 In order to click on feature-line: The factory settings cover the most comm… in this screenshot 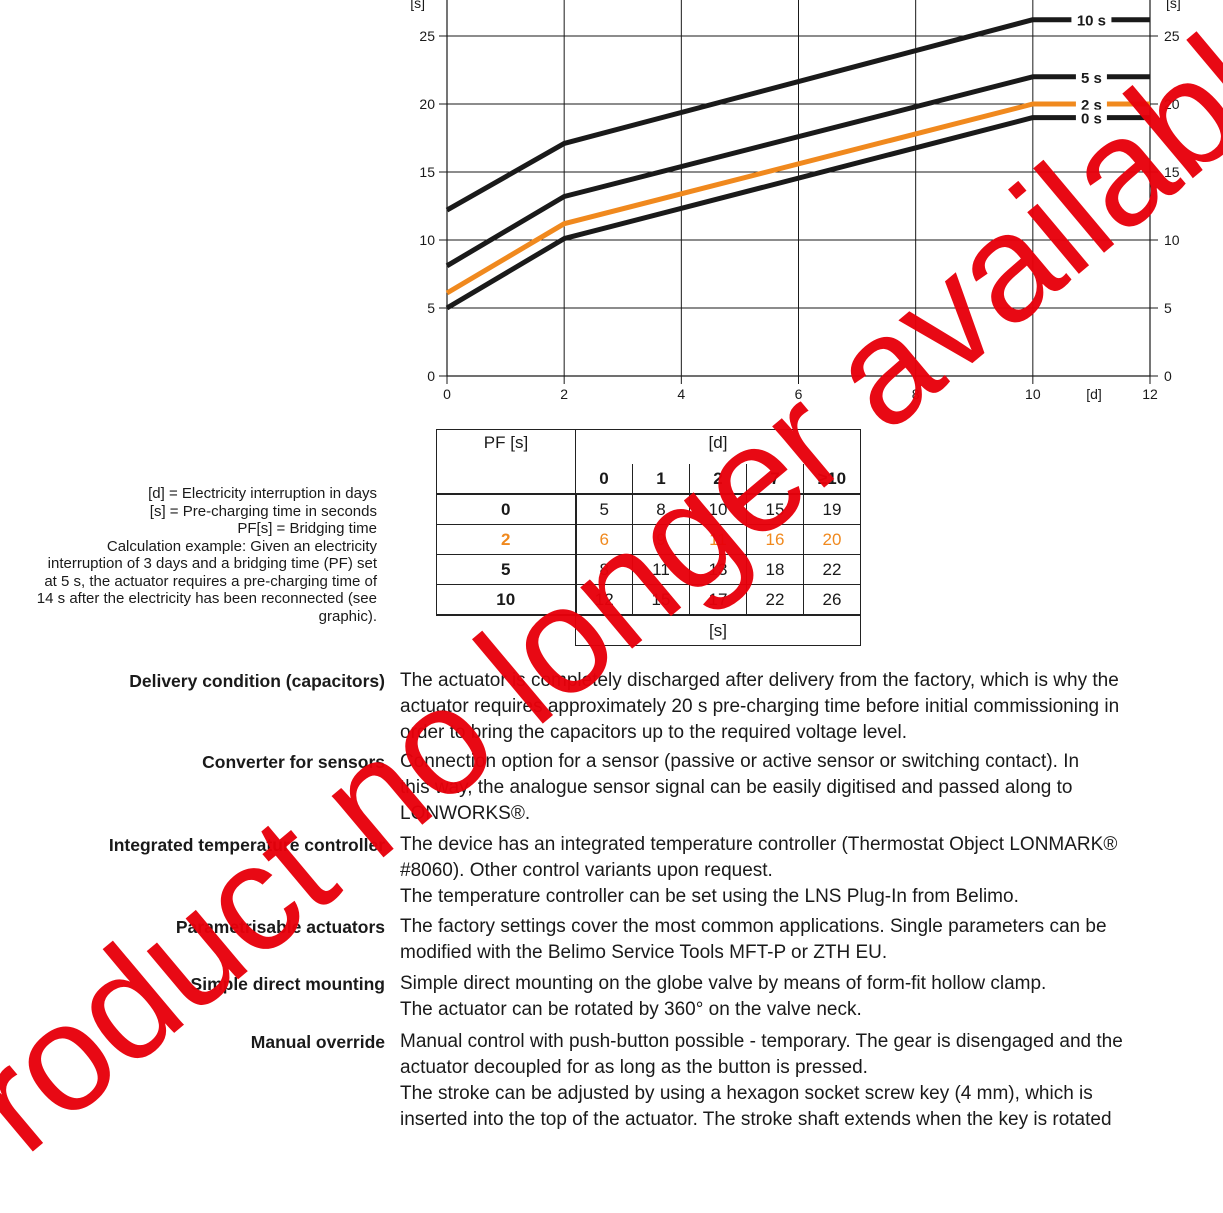, I will do `click(753, 926)`.